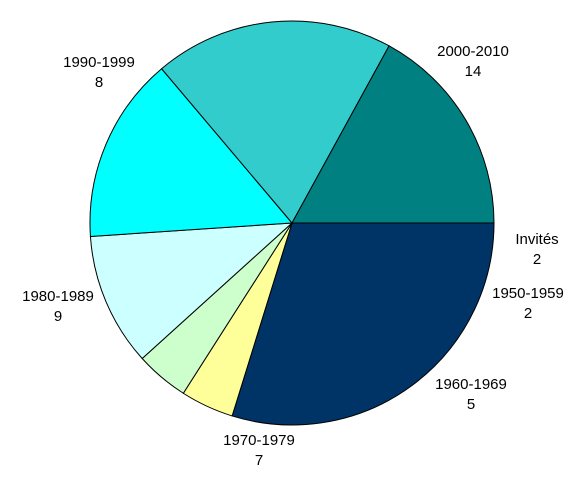 The width and height of the screenshot is (588, 502). What do you see at coordinates (58, 296) in the screenshot?
I see `data-label-category: 1980-1989` at bounding box center [58, 296].